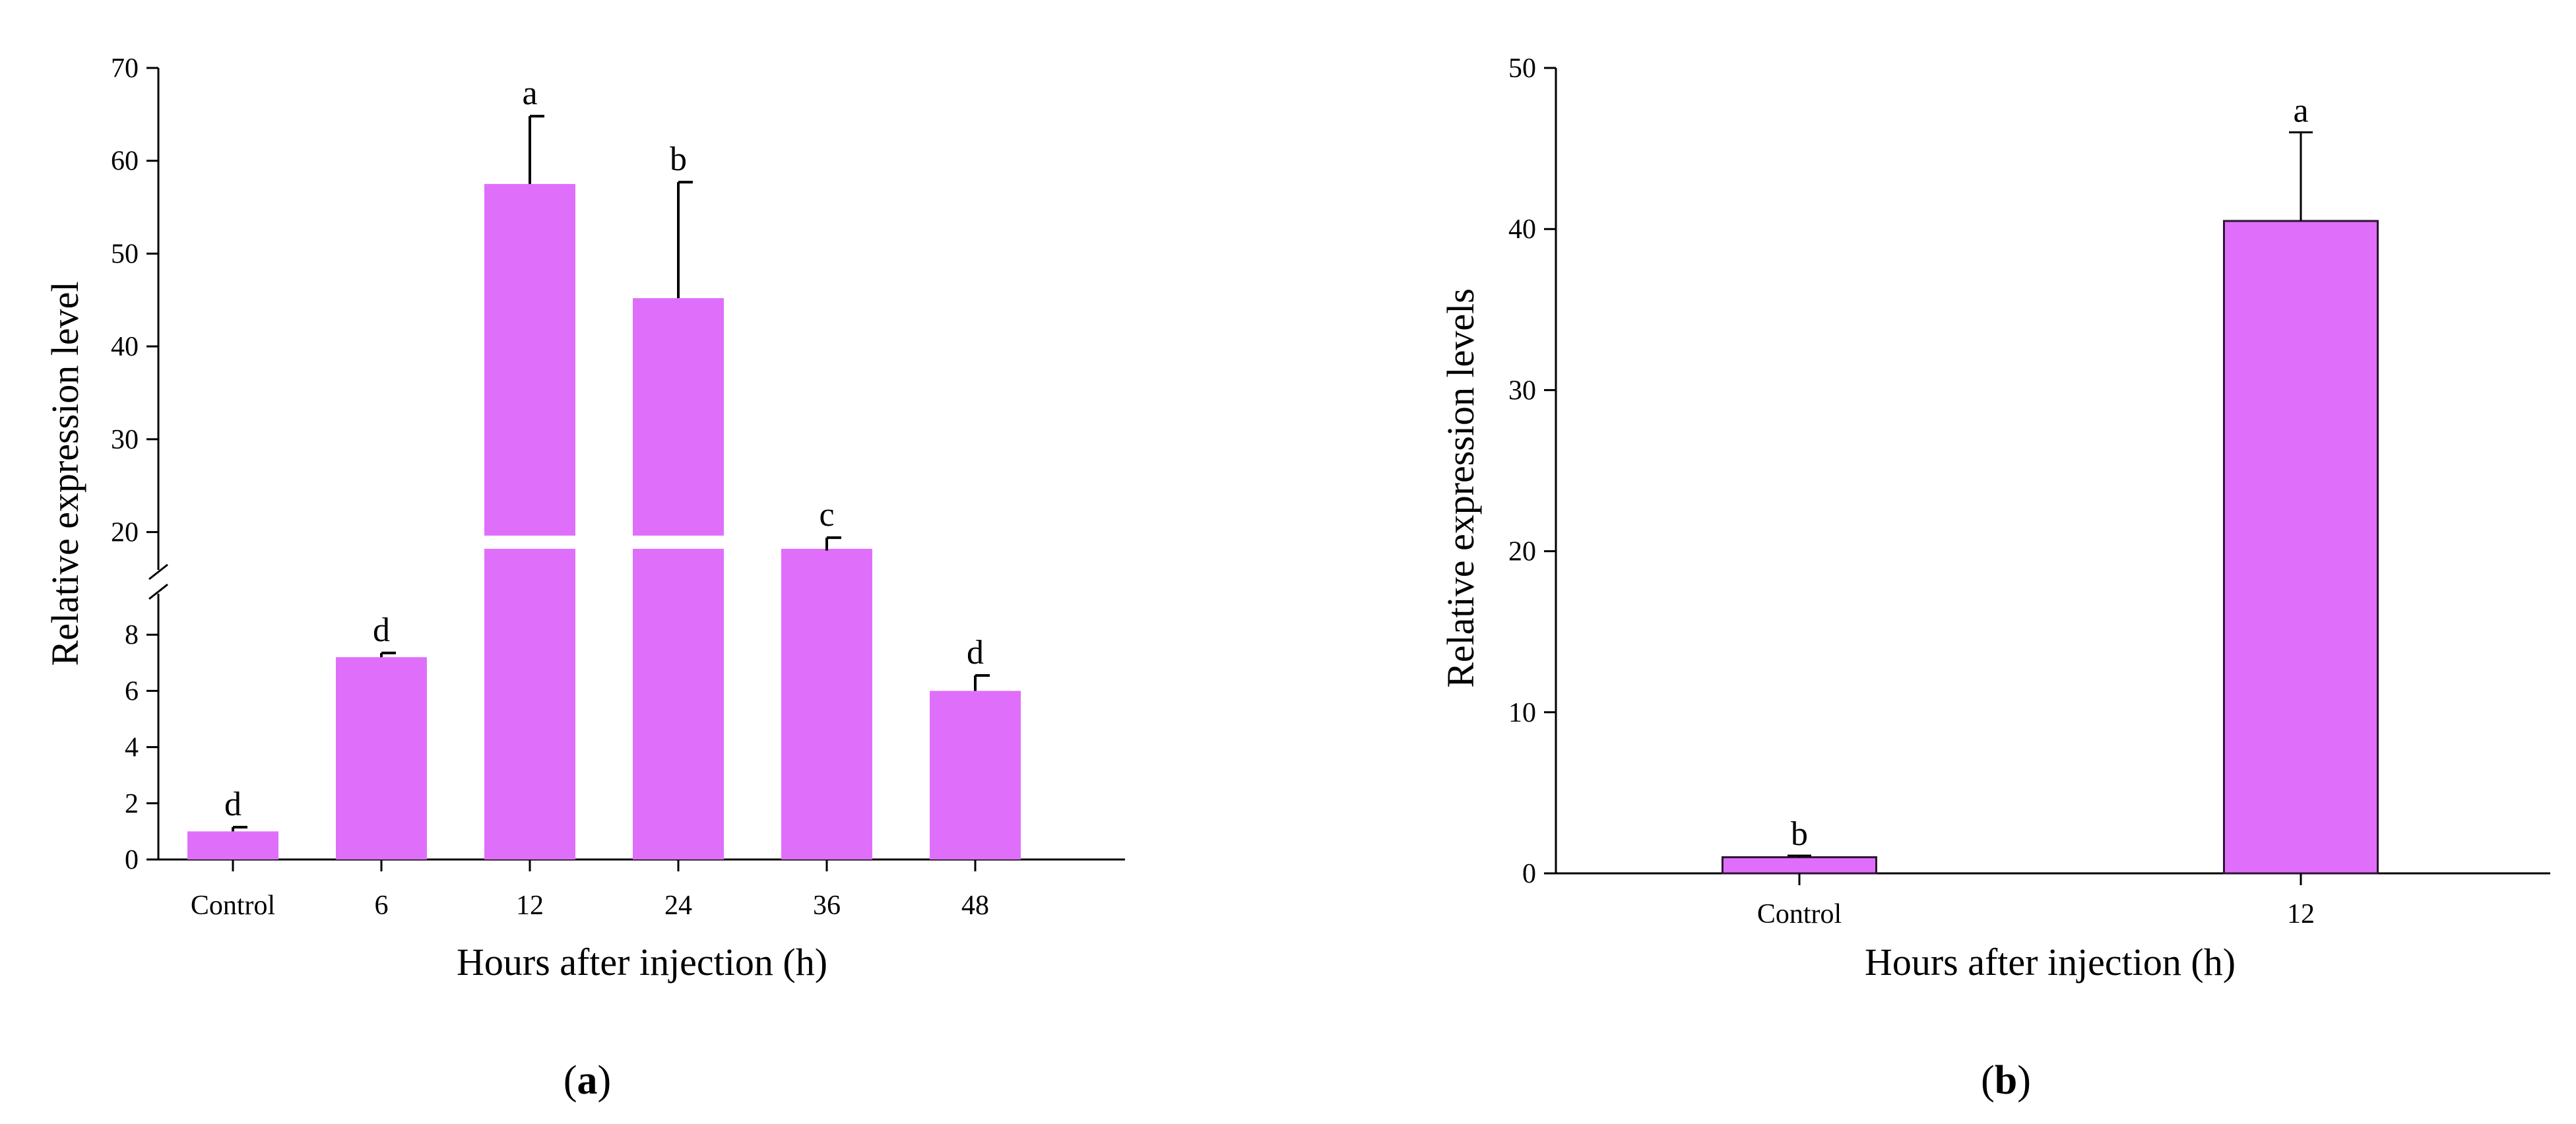 Image resolution: width=2576 pixels, height=1124 pixels. What do you see at coordinates (1529, 874) in the screenshot?
I see `panel-b-y-tick-label: 0` at bounding box center [1529, 874].